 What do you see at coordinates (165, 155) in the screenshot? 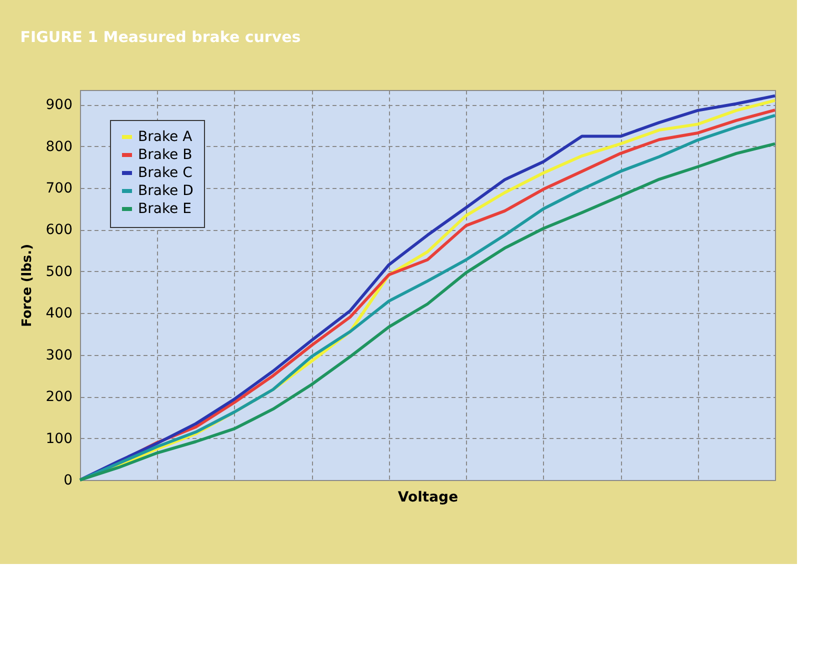
I see `legend-label: Brake B` at bounding box center [165, 155].